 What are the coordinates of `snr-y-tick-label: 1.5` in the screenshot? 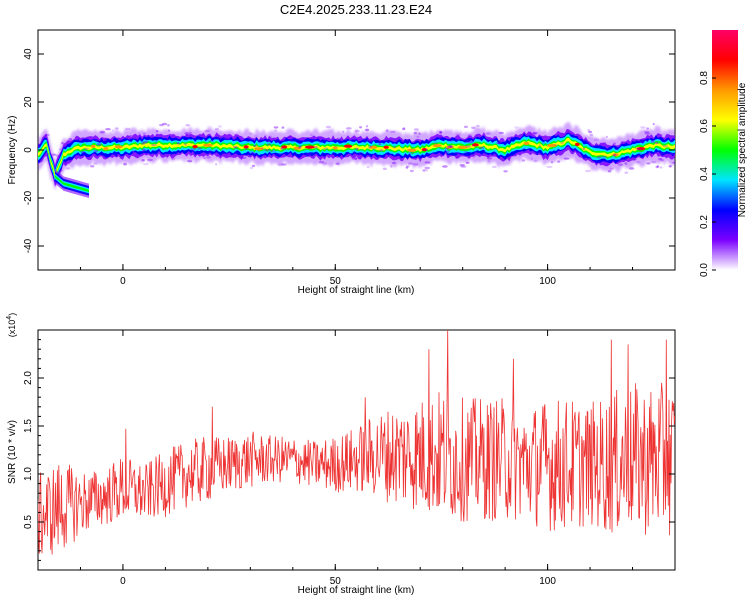 It's located at (28, 426).